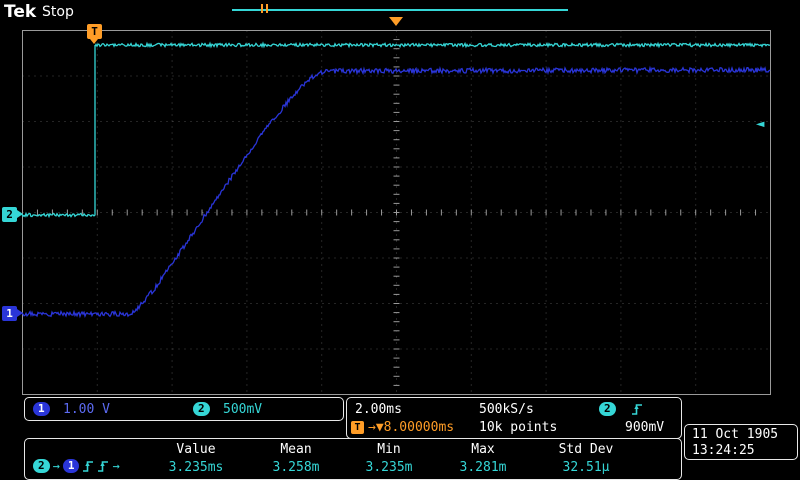 This screenshot has width=800, height=480. I want to click on measurement-source-label: 2 → 1 →, so click(76, 466).